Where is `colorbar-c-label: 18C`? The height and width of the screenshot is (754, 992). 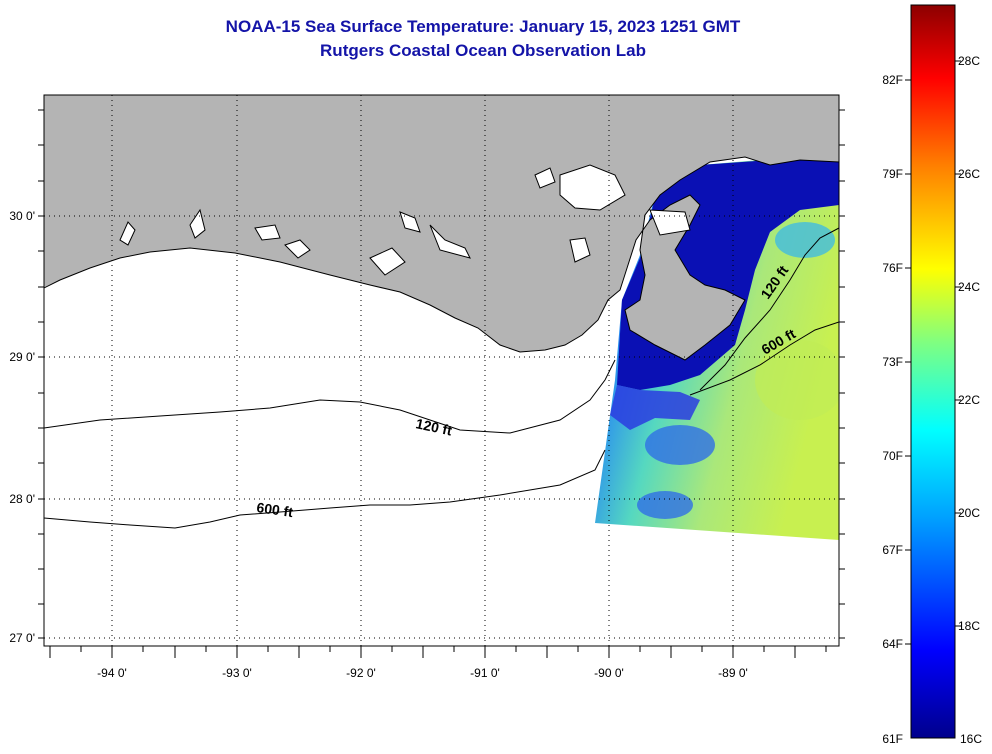 colorbar-c-label: 18C is located at coordinates (969, 626).